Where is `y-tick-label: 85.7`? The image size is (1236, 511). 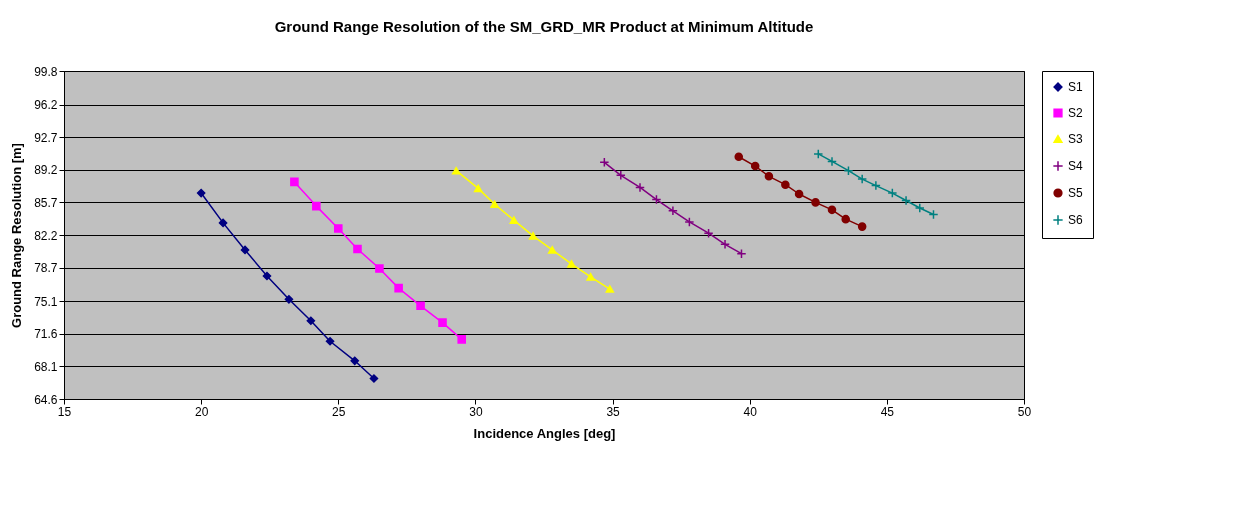 y-tick-label: 85.7 is located at coordinates (46, 202).